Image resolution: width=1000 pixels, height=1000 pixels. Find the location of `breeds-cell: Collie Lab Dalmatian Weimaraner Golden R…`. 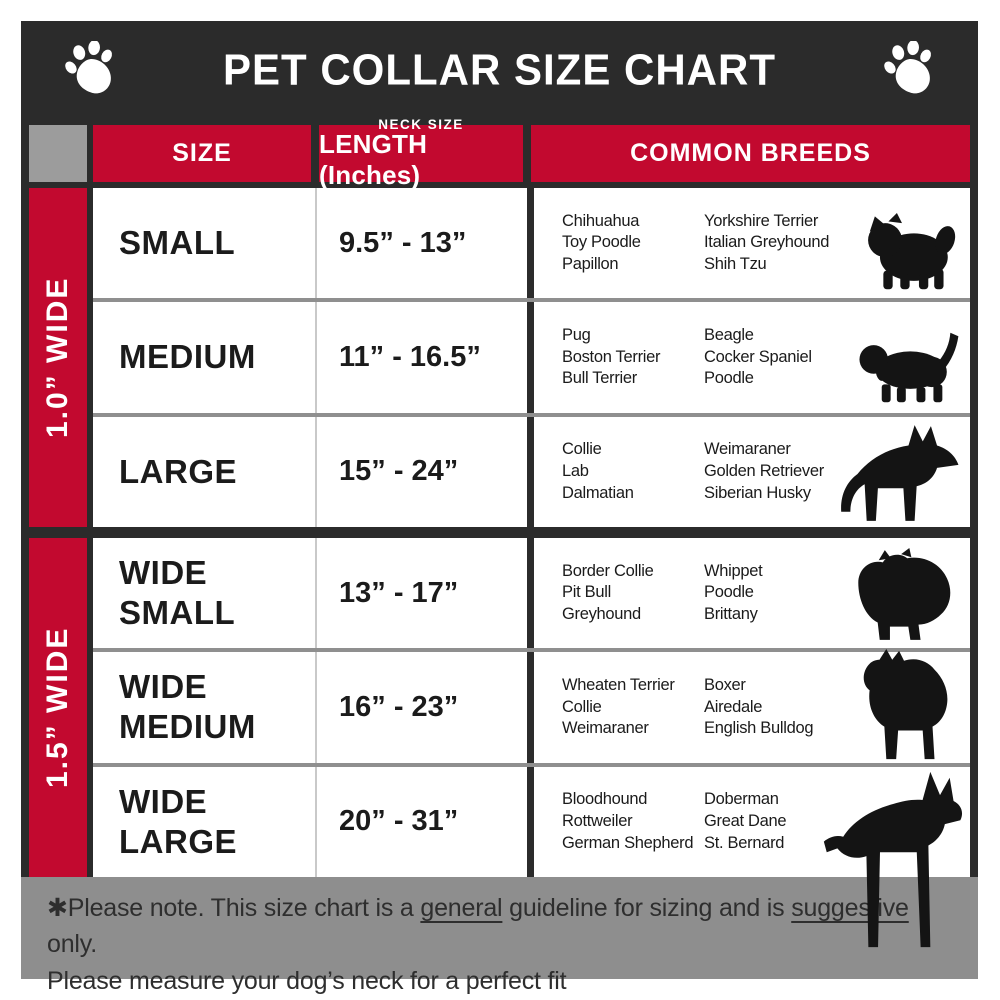

breeds-cell: Collie Lab Dalmatian Weimaraner Golden R… is located at coordinates (748, 471).